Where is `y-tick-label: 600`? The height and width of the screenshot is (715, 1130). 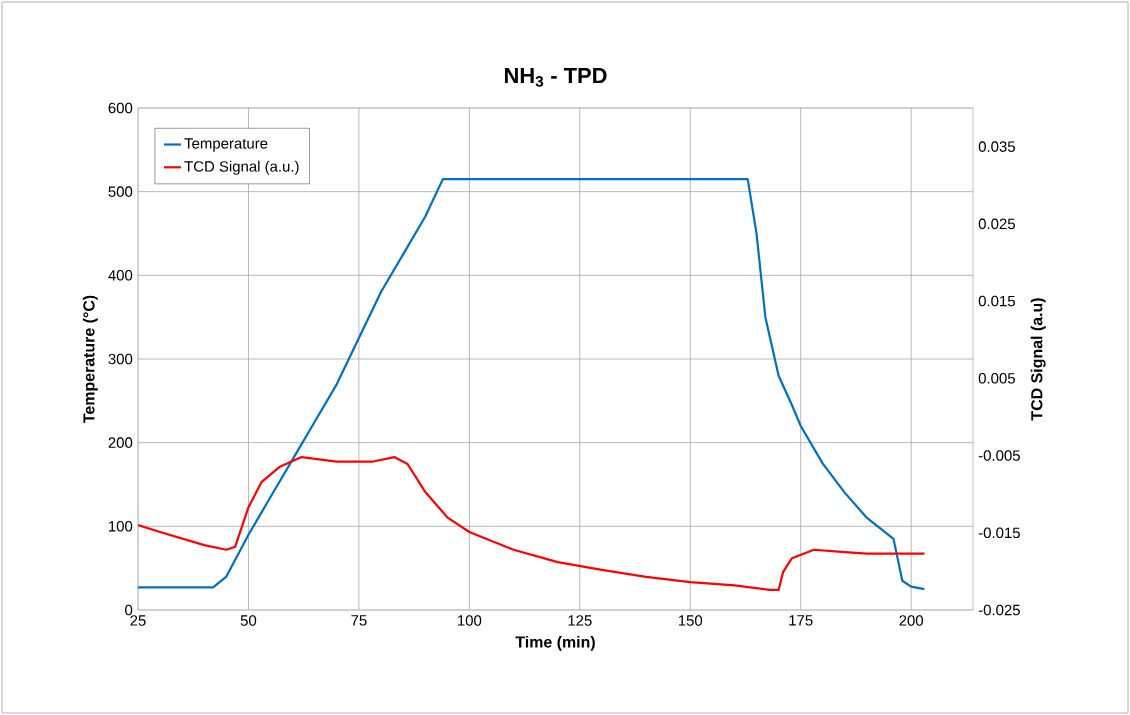 y-tick-label: 600 is located at coordinates (120, 108).